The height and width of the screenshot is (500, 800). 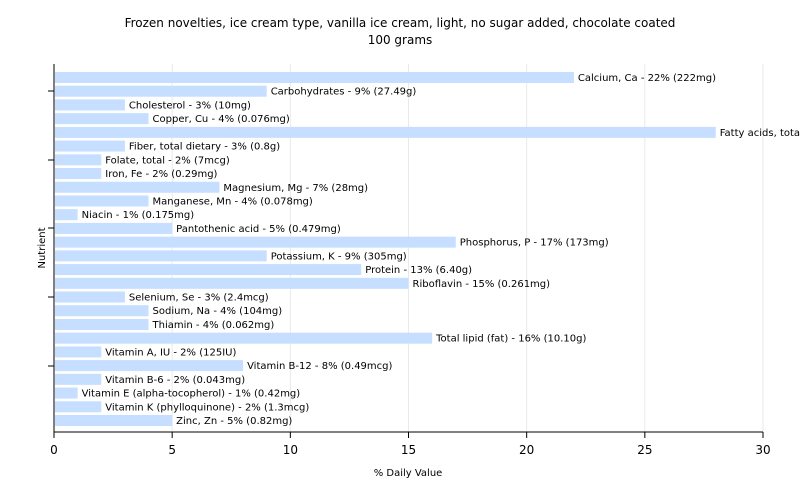 I want to click on bar-label: Riboflavin - 15% (0.261mg), so click(x=482, y=284).